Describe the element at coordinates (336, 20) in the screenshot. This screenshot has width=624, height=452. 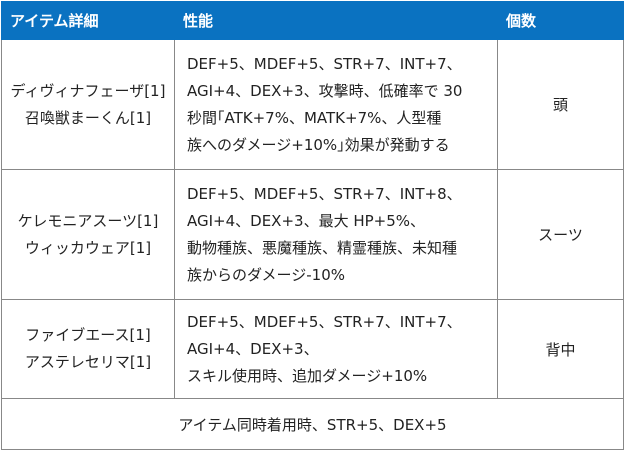
I see `header-performance: 性能` at that location.